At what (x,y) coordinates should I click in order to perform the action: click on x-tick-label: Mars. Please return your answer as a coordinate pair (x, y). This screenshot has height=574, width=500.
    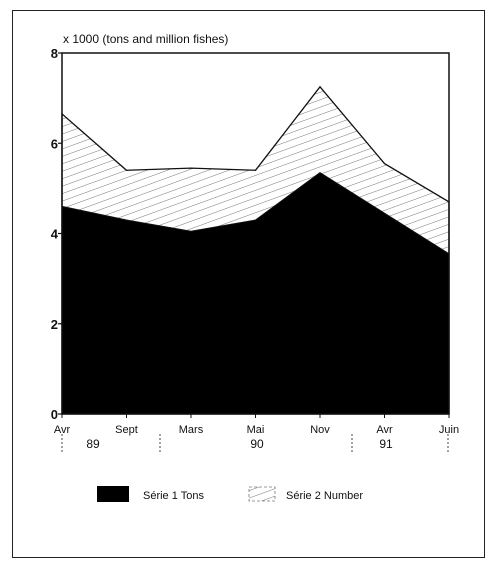
    Looking at the image, I should click on (191, 430).